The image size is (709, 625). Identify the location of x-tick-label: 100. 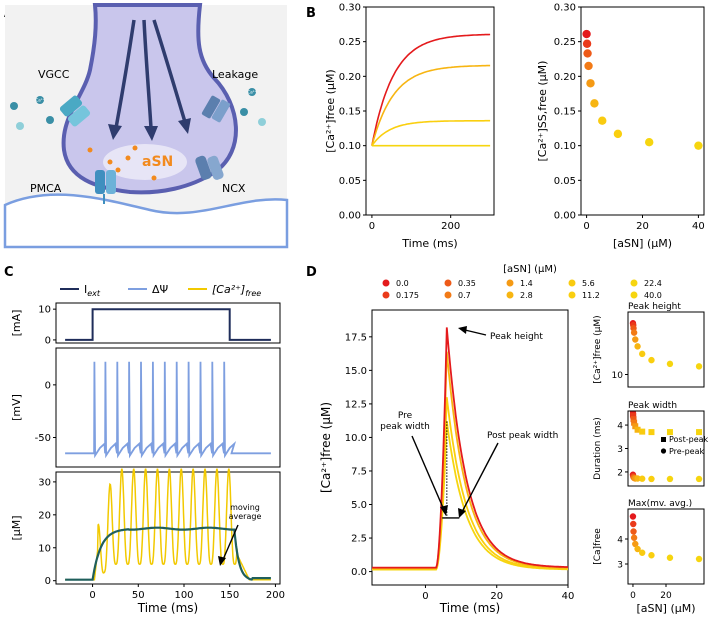
(183, 595).